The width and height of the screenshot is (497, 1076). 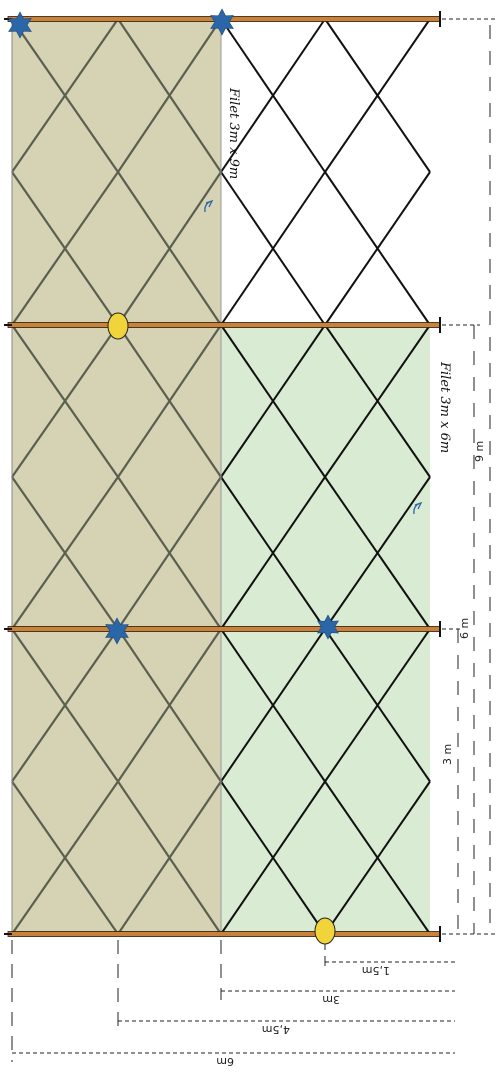 What do you see at coordinates (233, 133) in the screenshot?
I see `net-3x9-label: Filet 3m x 9m` at bounding box center [233, 133].